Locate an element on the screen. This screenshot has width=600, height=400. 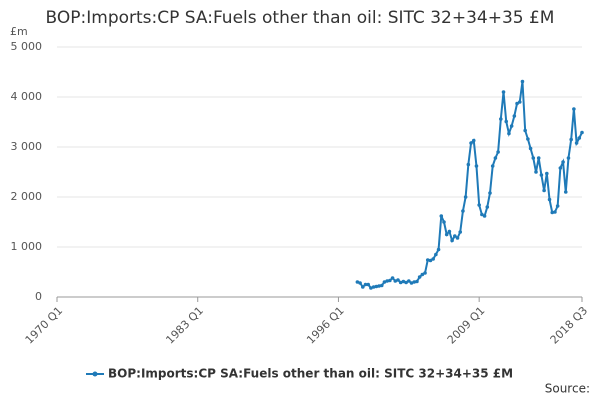
y-unit: £m is located at coordinates (19, 31).